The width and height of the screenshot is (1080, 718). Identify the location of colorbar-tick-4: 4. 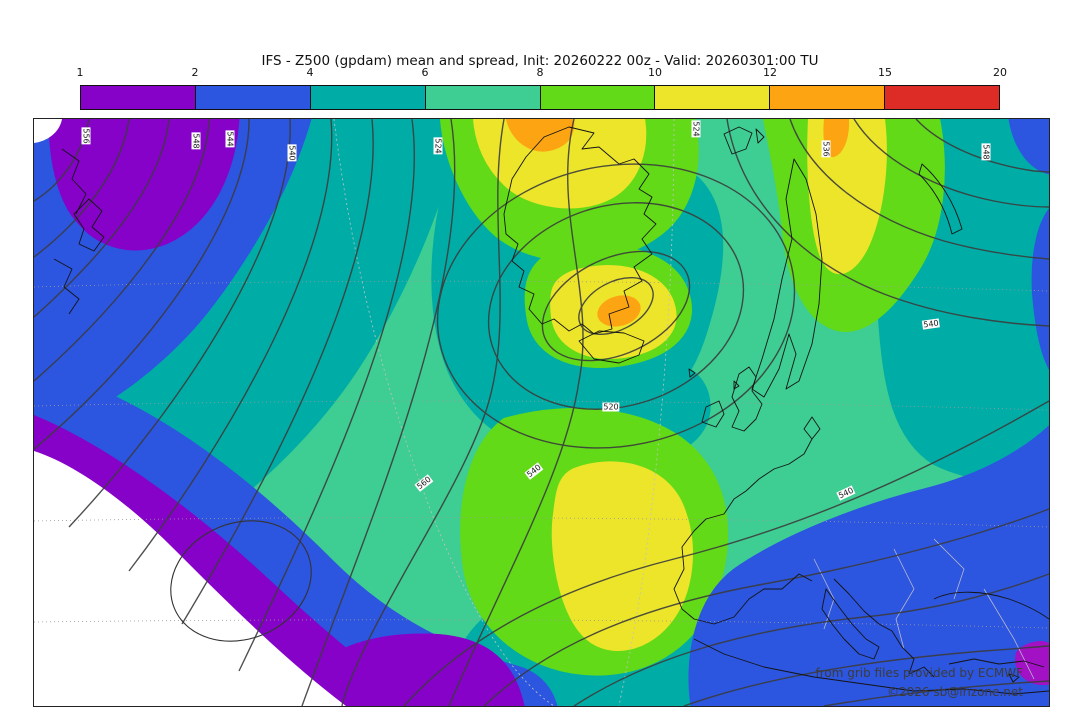
(310, 72).